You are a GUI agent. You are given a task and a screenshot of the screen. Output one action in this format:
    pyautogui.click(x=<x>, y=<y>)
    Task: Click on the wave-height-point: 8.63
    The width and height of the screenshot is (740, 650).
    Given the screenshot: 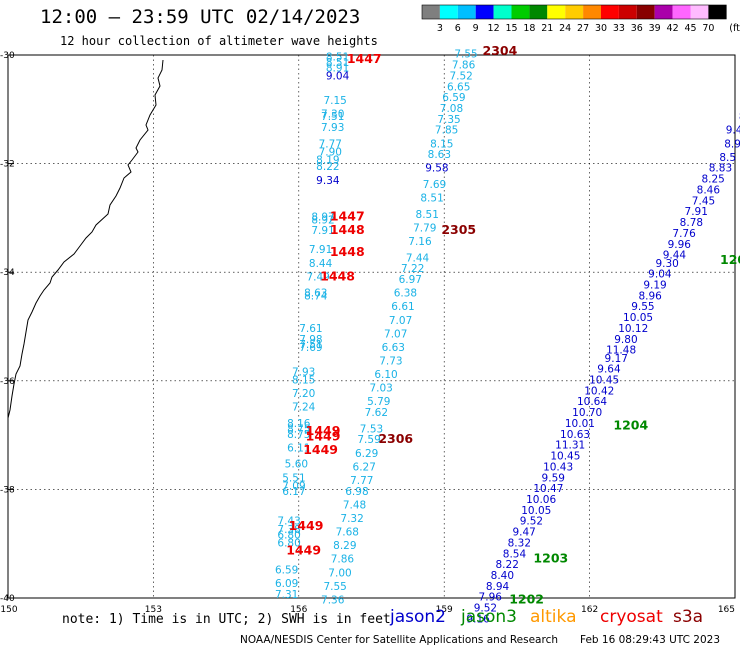 What is the action you would take?
    pyautogui.click(x=315, y=294)
    